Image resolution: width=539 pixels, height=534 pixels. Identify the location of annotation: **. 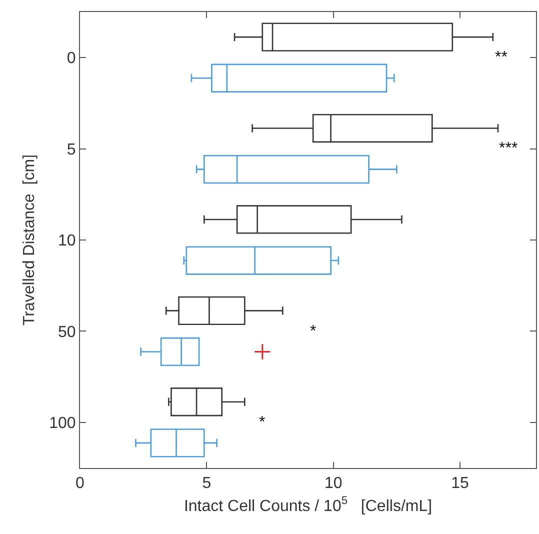
(501, 57).